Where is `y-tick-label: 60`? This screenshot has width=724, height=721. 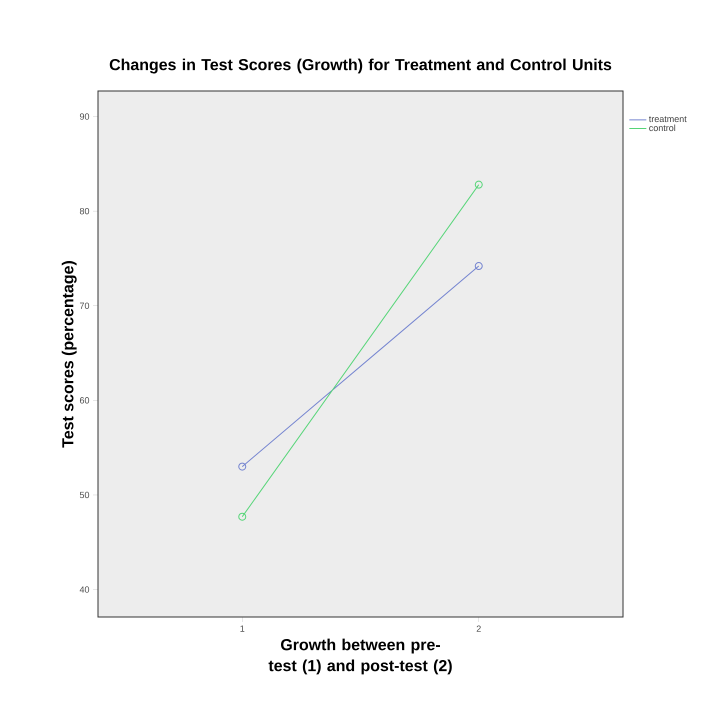
y-tick-label: 60 is located at coordinates (85, 400).